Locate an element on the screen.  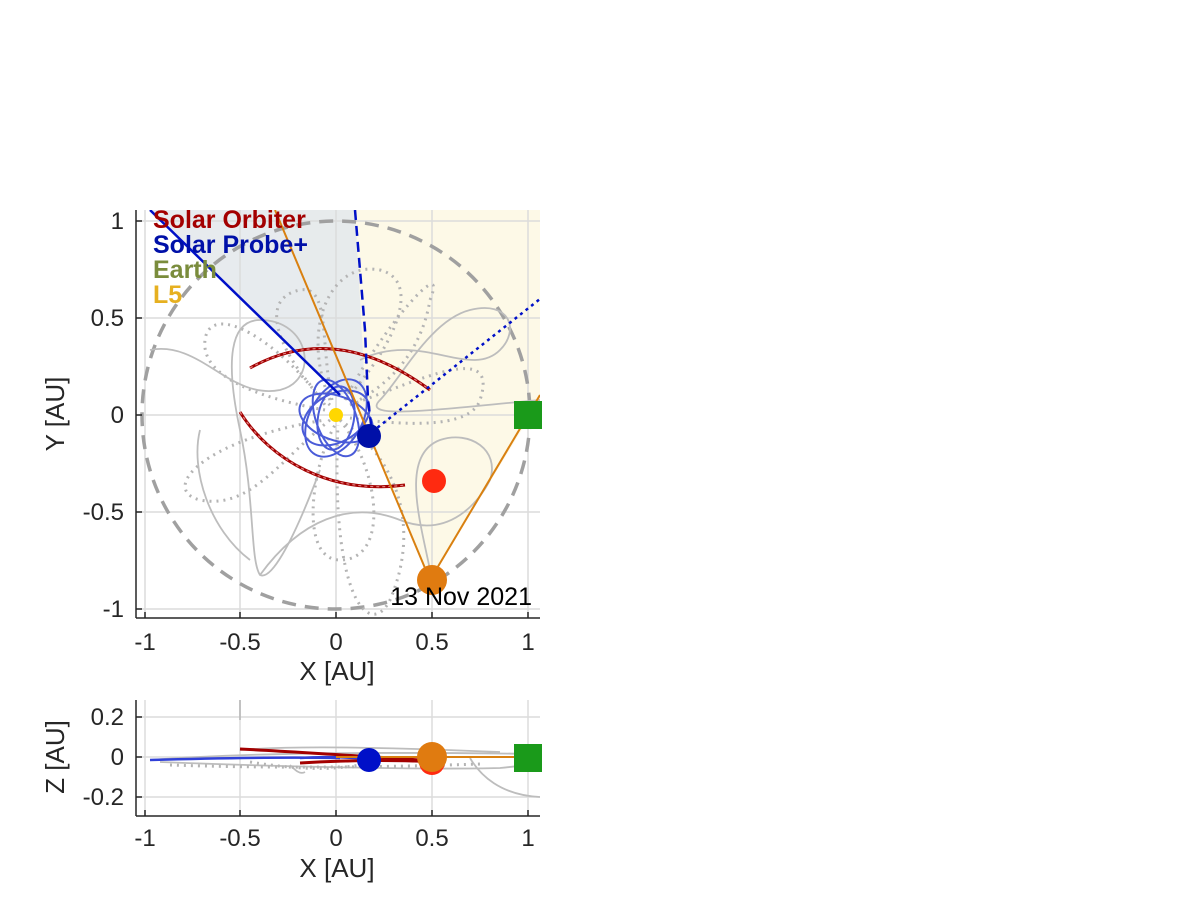
legend-solar-orbiter: Solar Orbiter is located at coordinates (229, 220).